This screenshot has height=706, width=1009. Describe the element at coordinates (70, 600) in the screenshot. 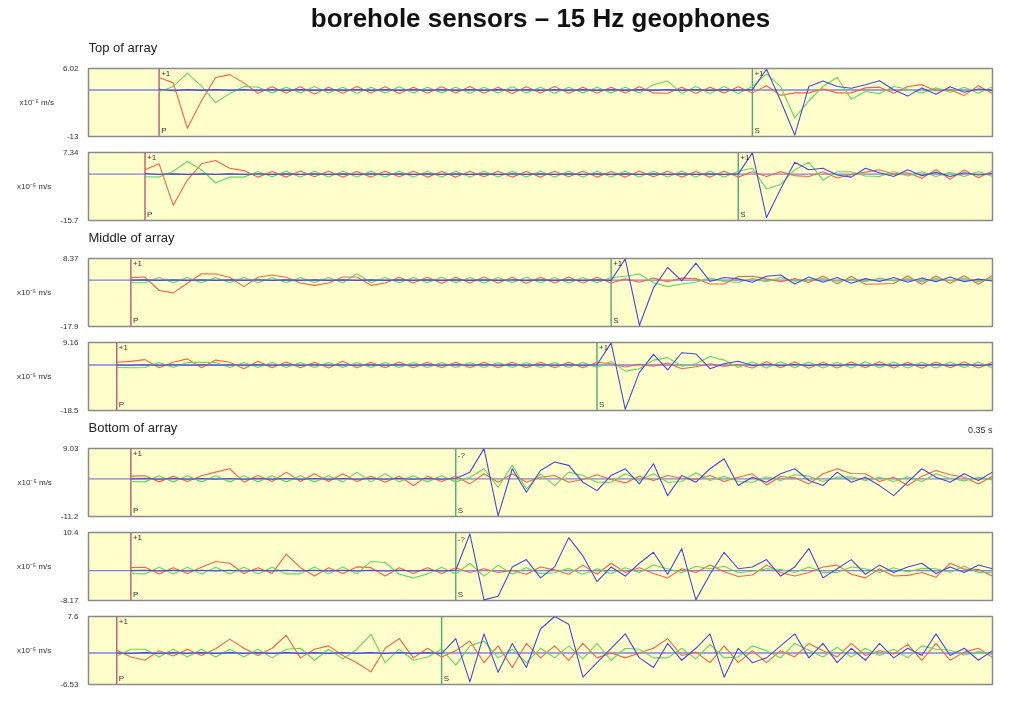

I see `y-tick-label: -8.17` at that location.